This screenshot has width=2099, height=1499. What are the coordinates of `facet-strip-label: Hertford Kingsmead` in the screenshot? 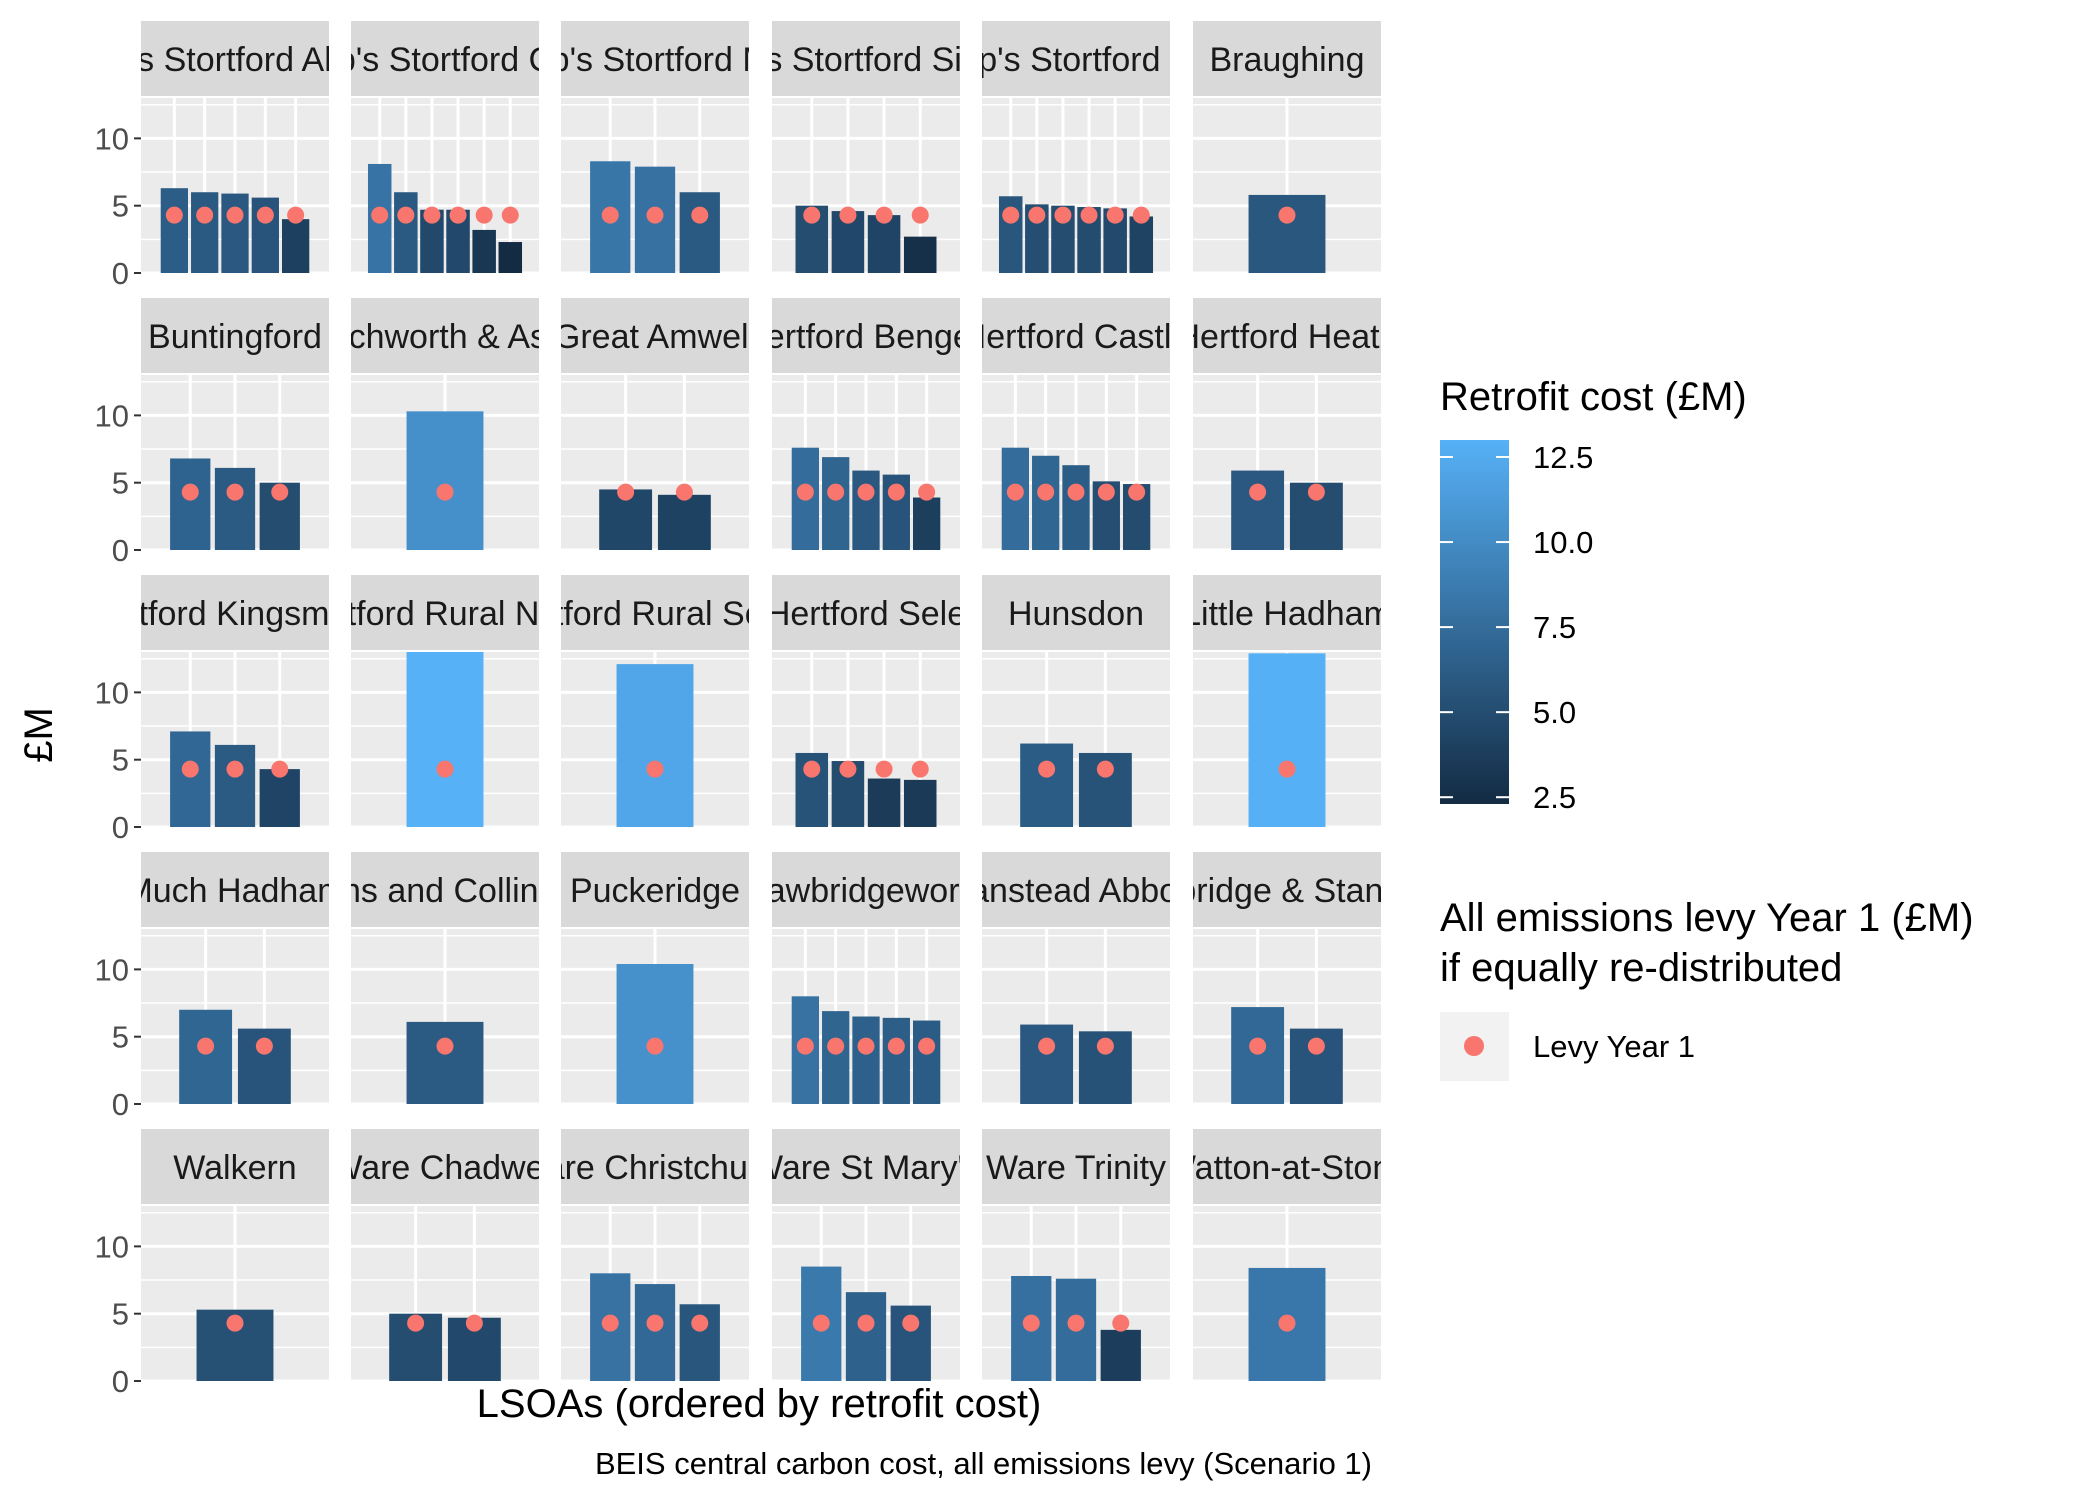 It's located at (235, 614).